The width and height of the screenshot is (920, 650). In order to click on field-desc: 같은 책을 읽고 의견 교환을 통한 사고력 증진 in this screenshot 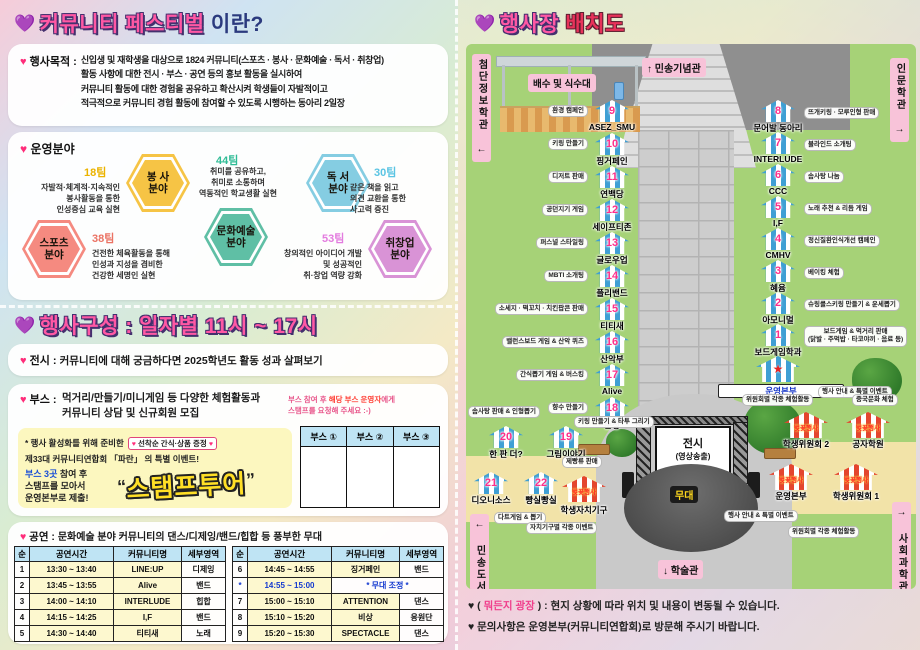, I will do `click(378, 199)`.